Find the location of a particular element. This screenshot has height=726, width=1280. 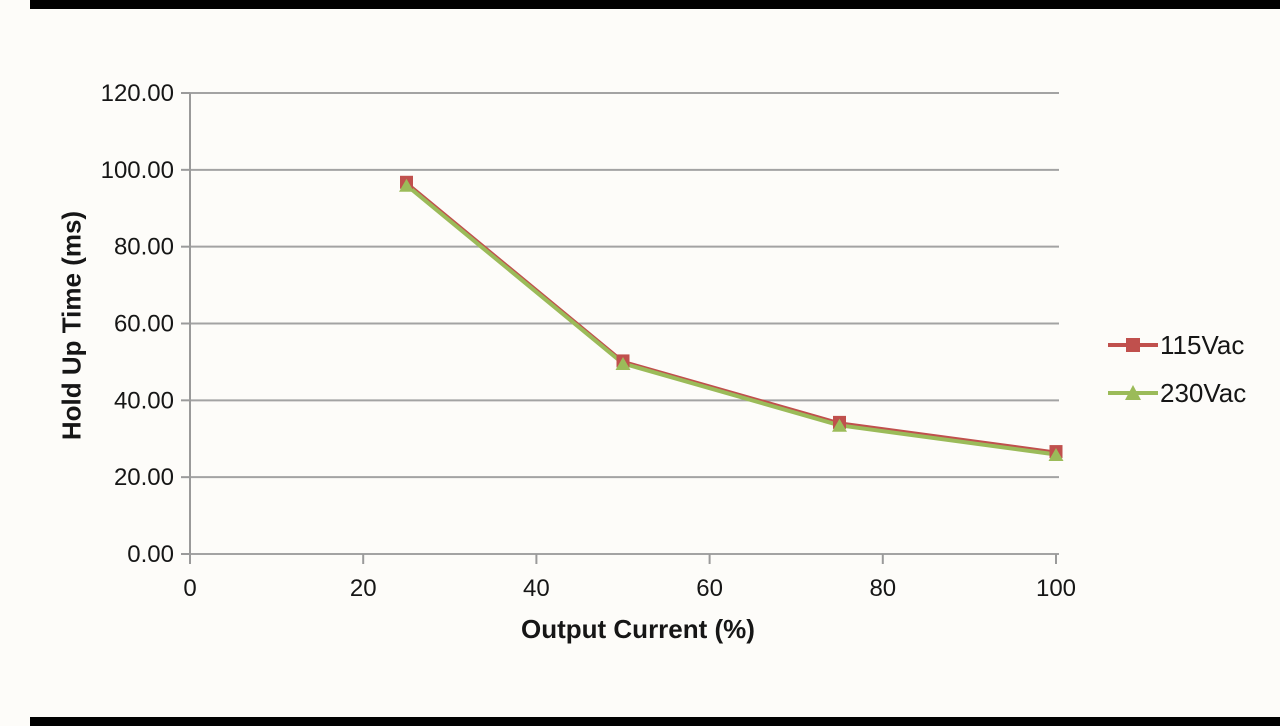

x-axis-title: Output Current (%) is located at coordinates (638, 629).